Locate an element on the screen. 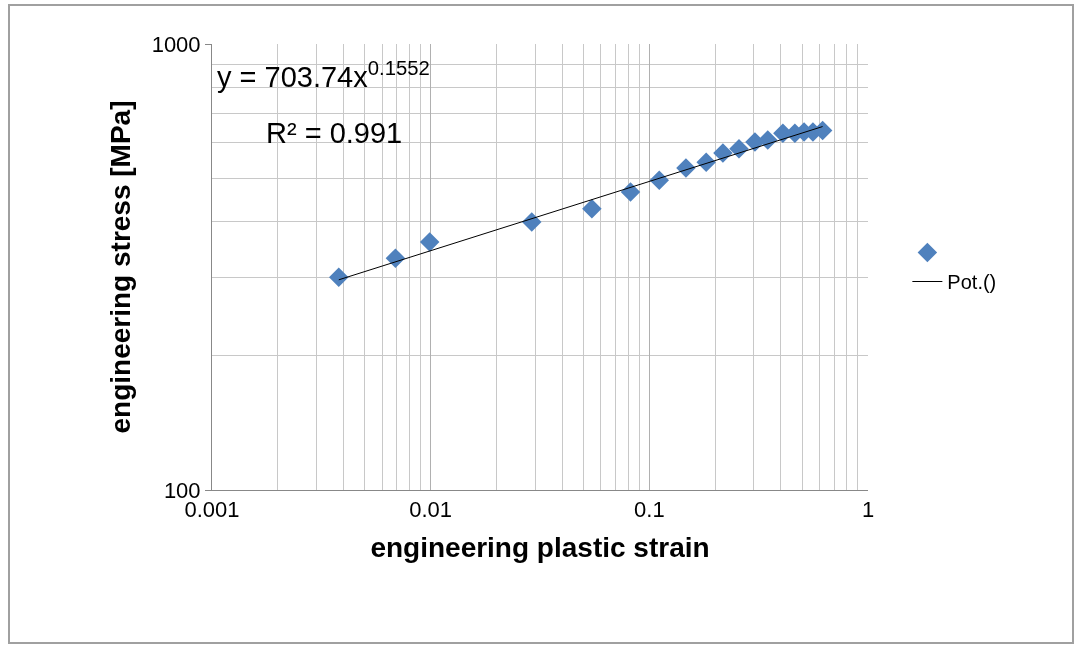 The height and width of the screenshot is (651, 1081). x-tick-label: 0.1 is located at coordinates (649, 510).